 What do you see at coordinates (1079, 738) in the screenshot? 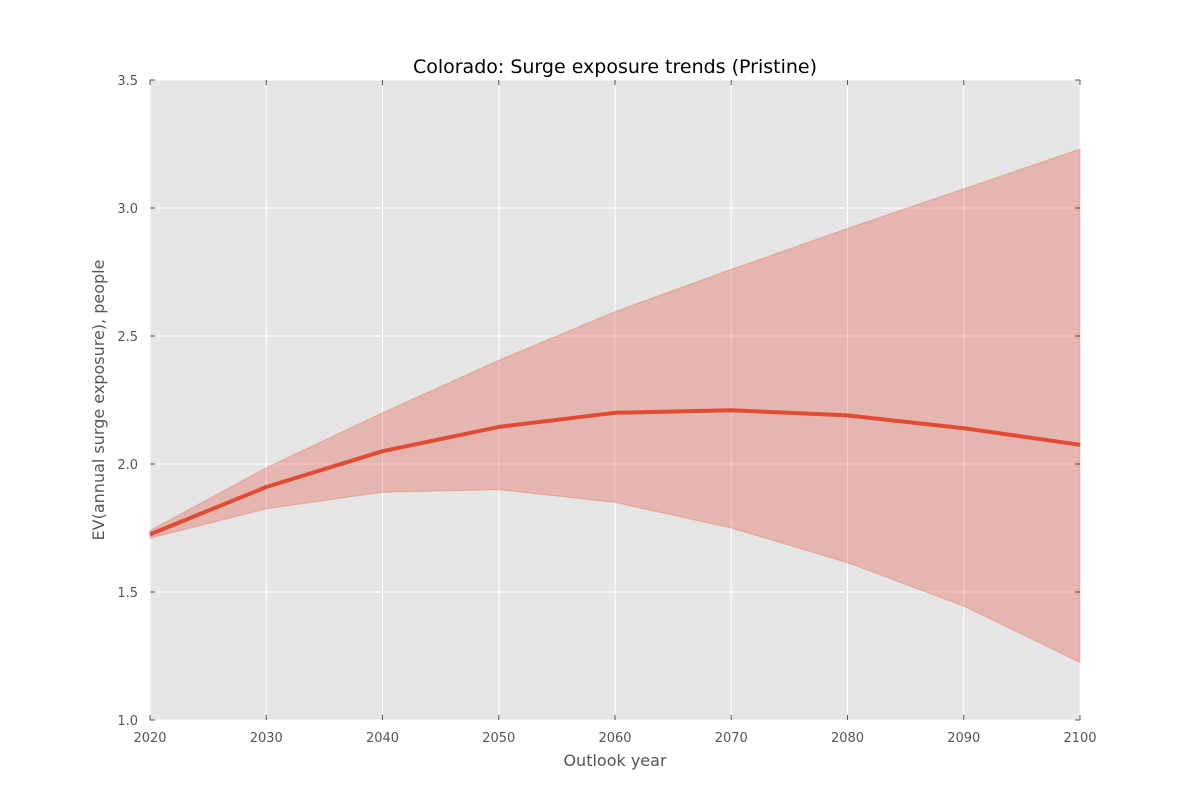
I see `x-tick-label: 2100` at bounding box center [1079, 738].